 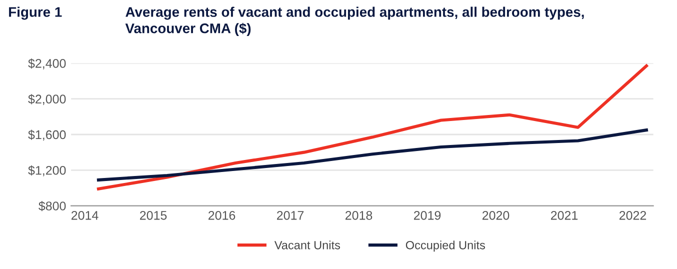 I want to click on x-tick-label: 2018, so click(x=358, y=215).